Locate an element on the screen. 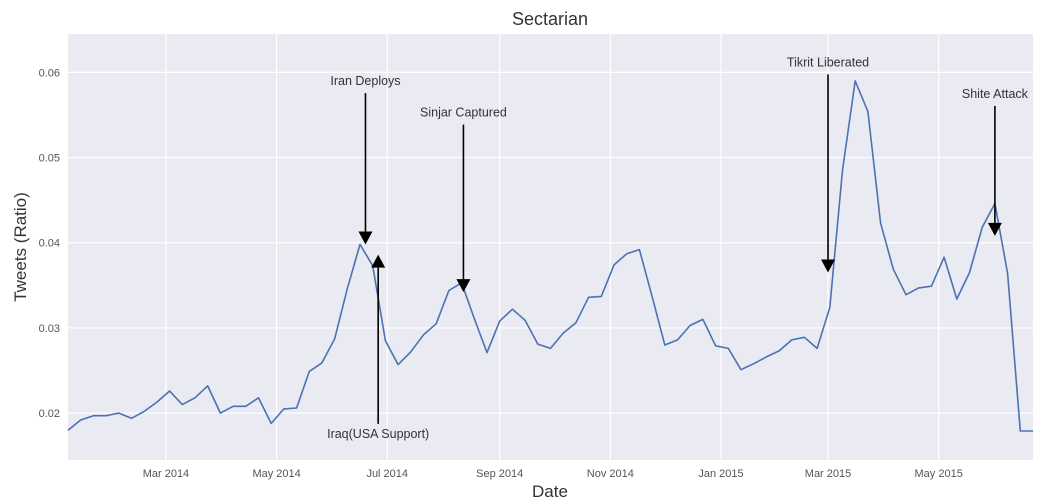  y-tick-label: 0.05 is located at coordinates (49, 159).